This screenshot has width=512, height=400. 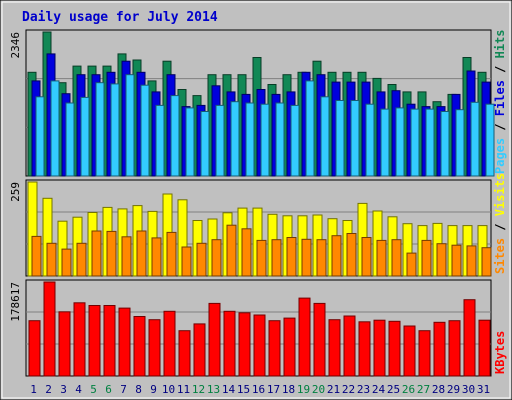 I want to click on legend-hits: Hits, so click(x=500, y=43).